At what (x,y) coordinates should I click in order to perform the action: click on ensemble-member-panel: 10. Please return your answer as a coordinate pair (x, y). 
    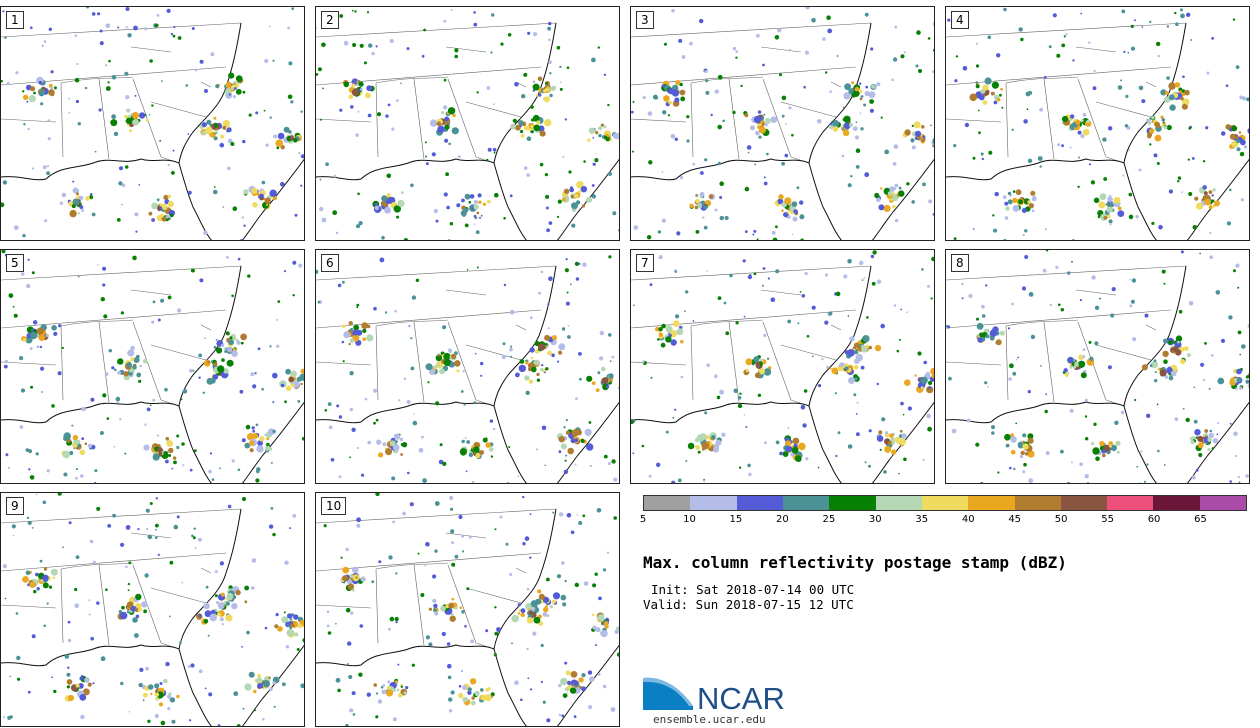
    Looking at the image, I should click on (467, 609).